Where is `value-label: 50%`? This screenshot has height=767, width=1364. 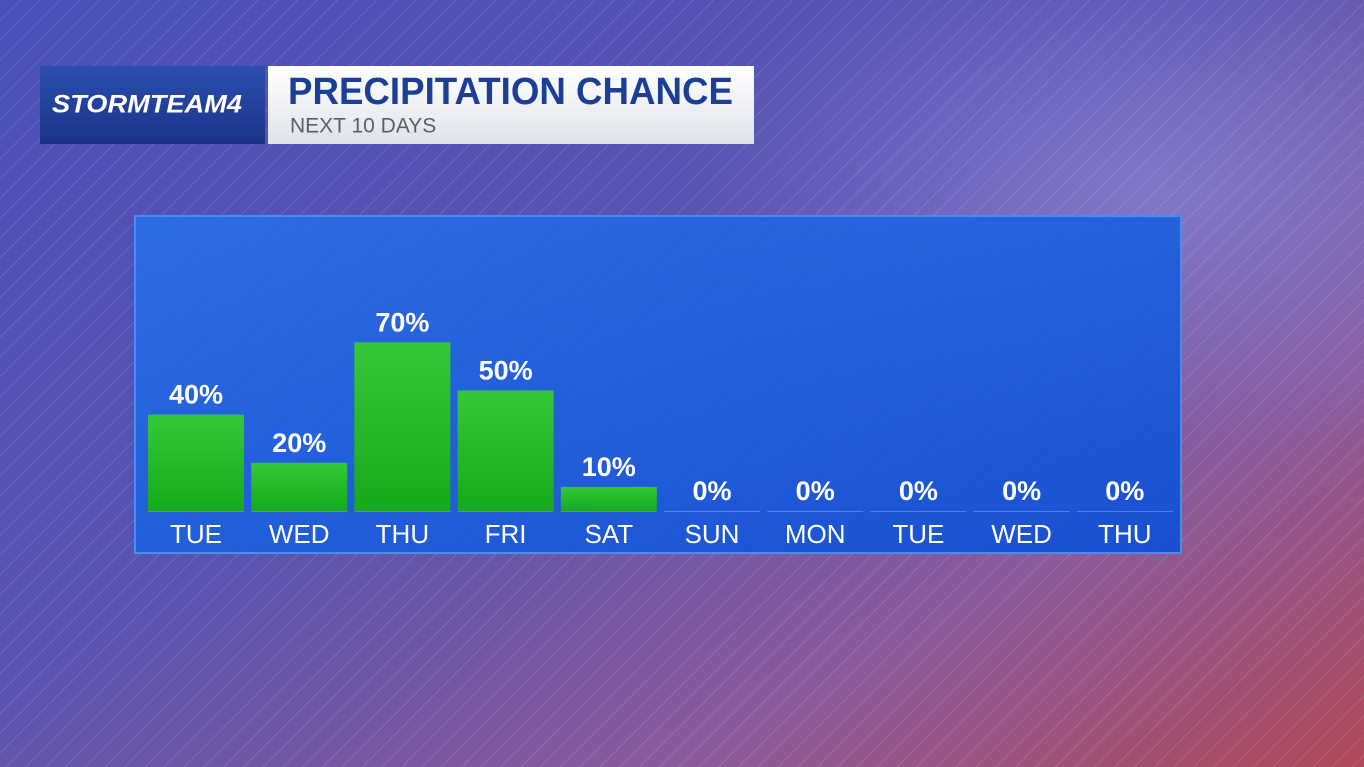
value-label: 50% is located at coordinates (506, 371).